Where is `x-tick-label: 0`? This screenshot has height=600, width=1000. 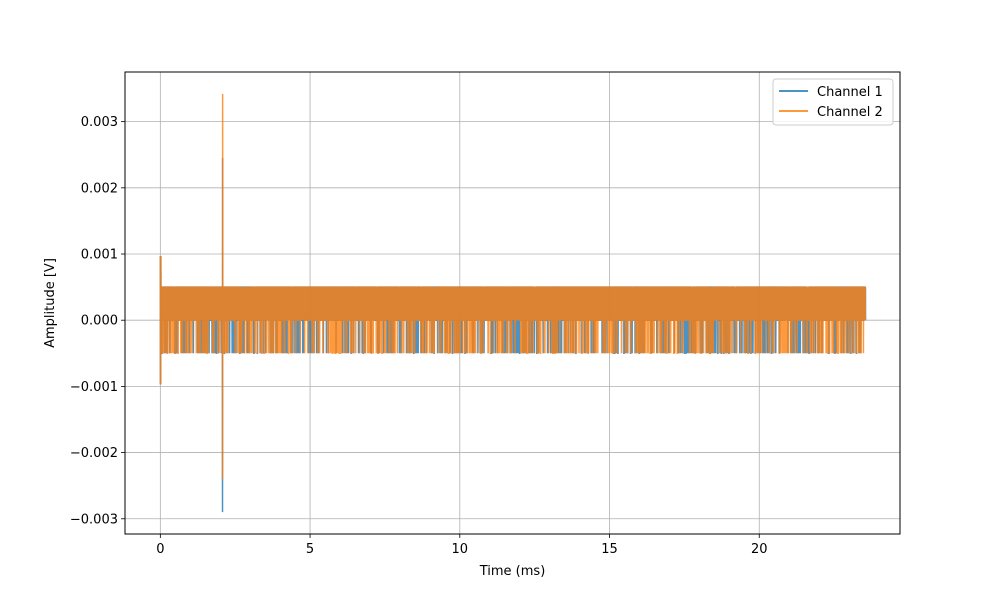 x-tick-label: 0 is located at coordinates (160, 549).